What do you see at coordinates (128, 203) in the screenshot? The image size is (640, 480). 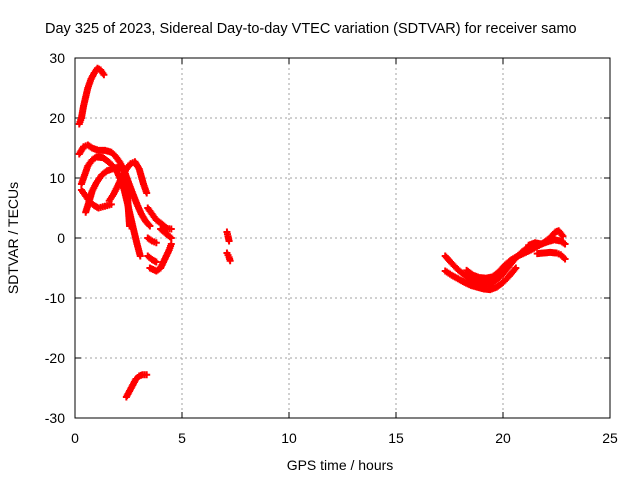 I see `series-arc7` at bounding box center [128, 203].